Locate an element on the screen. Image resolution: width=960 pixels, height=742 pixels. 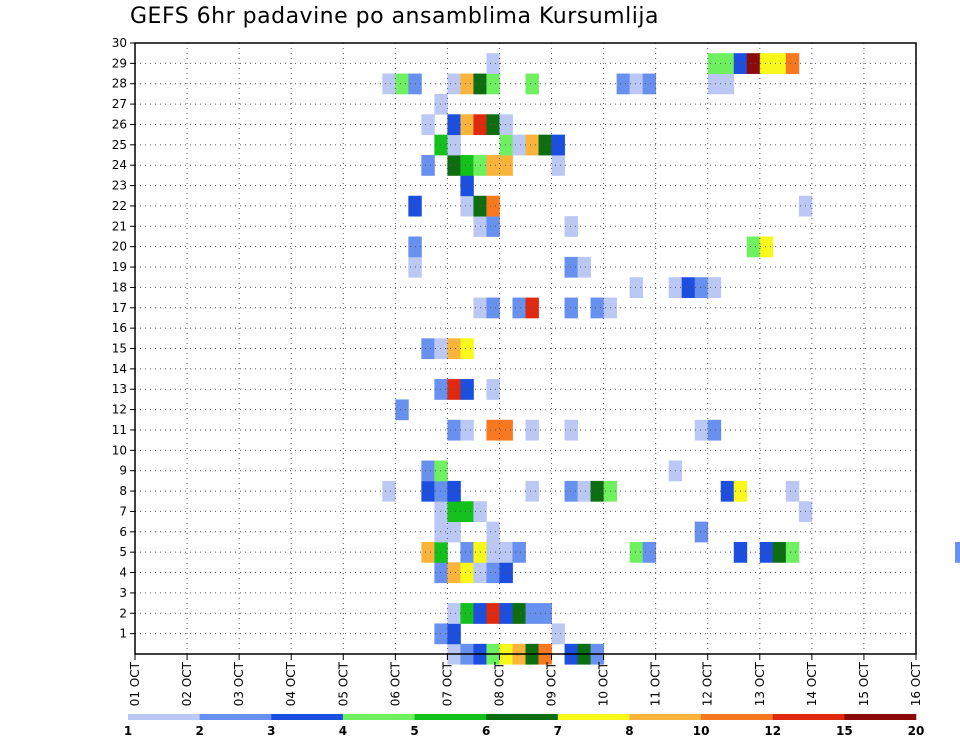
colorbar-label: 12 is located at coordinates (772, 731).